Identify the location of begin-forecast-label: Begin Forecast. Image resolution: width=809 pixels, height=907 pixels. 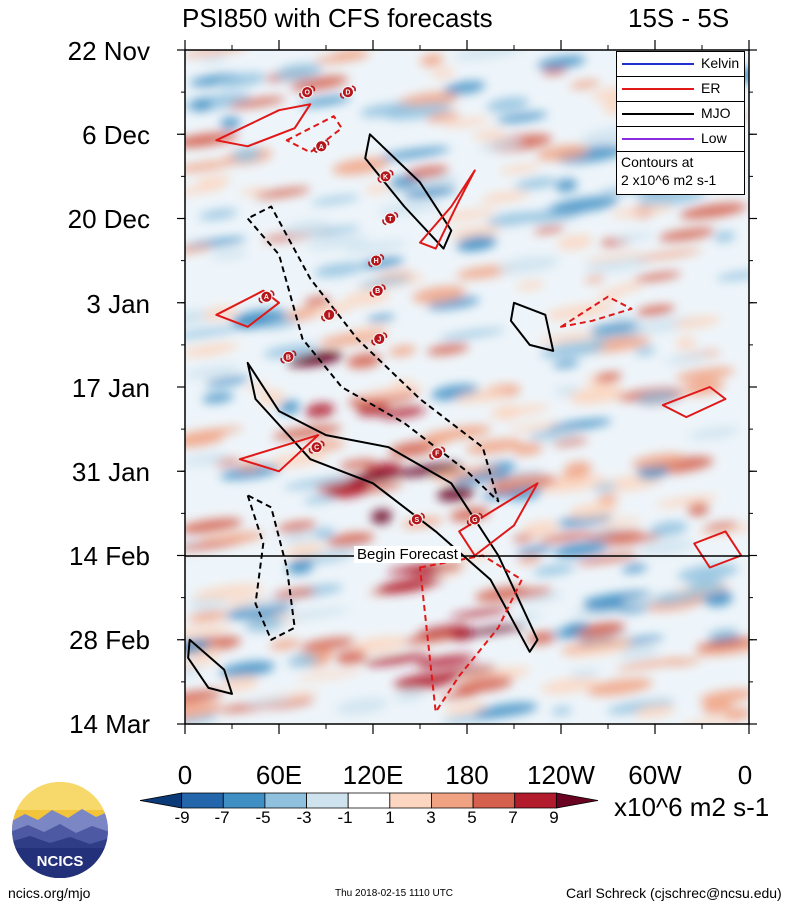
(407, 554).